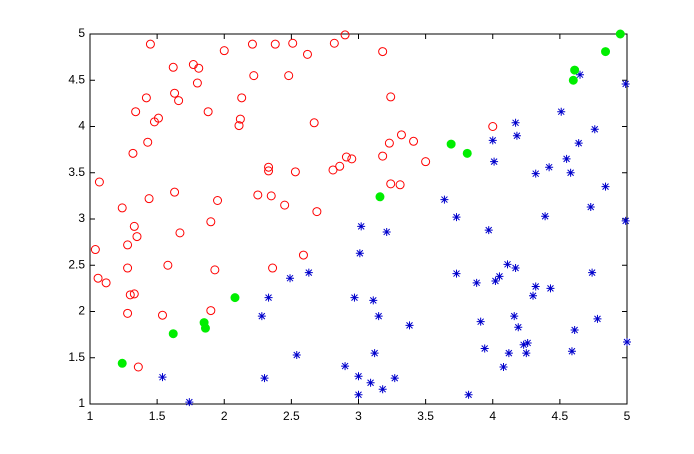 This screenshot has height=454, width=694. Describe the element at coordinates (81, 311) in the screenshot. I see `y-tick-label: 2` at that location.